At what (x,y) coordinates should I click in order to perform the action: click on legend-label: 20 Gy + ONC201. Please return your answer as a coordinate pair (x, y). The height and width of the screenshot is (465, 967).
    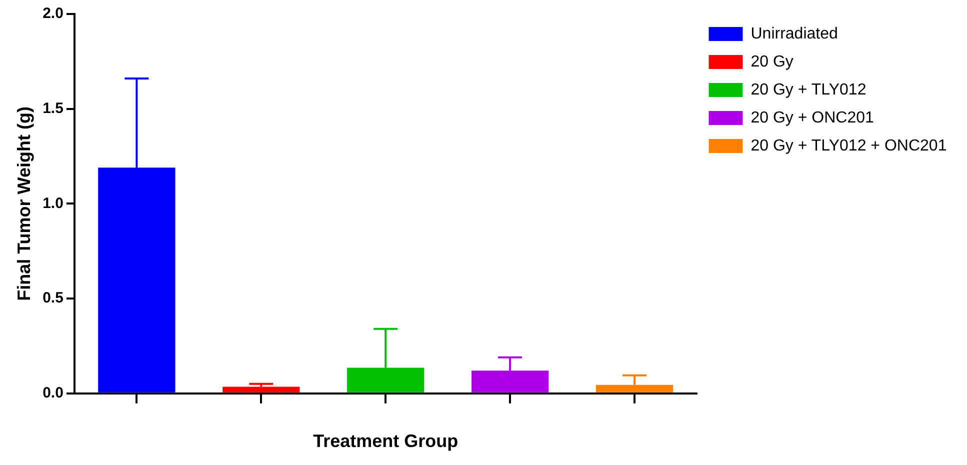
    Looking at the image, I should click on (812, 117).